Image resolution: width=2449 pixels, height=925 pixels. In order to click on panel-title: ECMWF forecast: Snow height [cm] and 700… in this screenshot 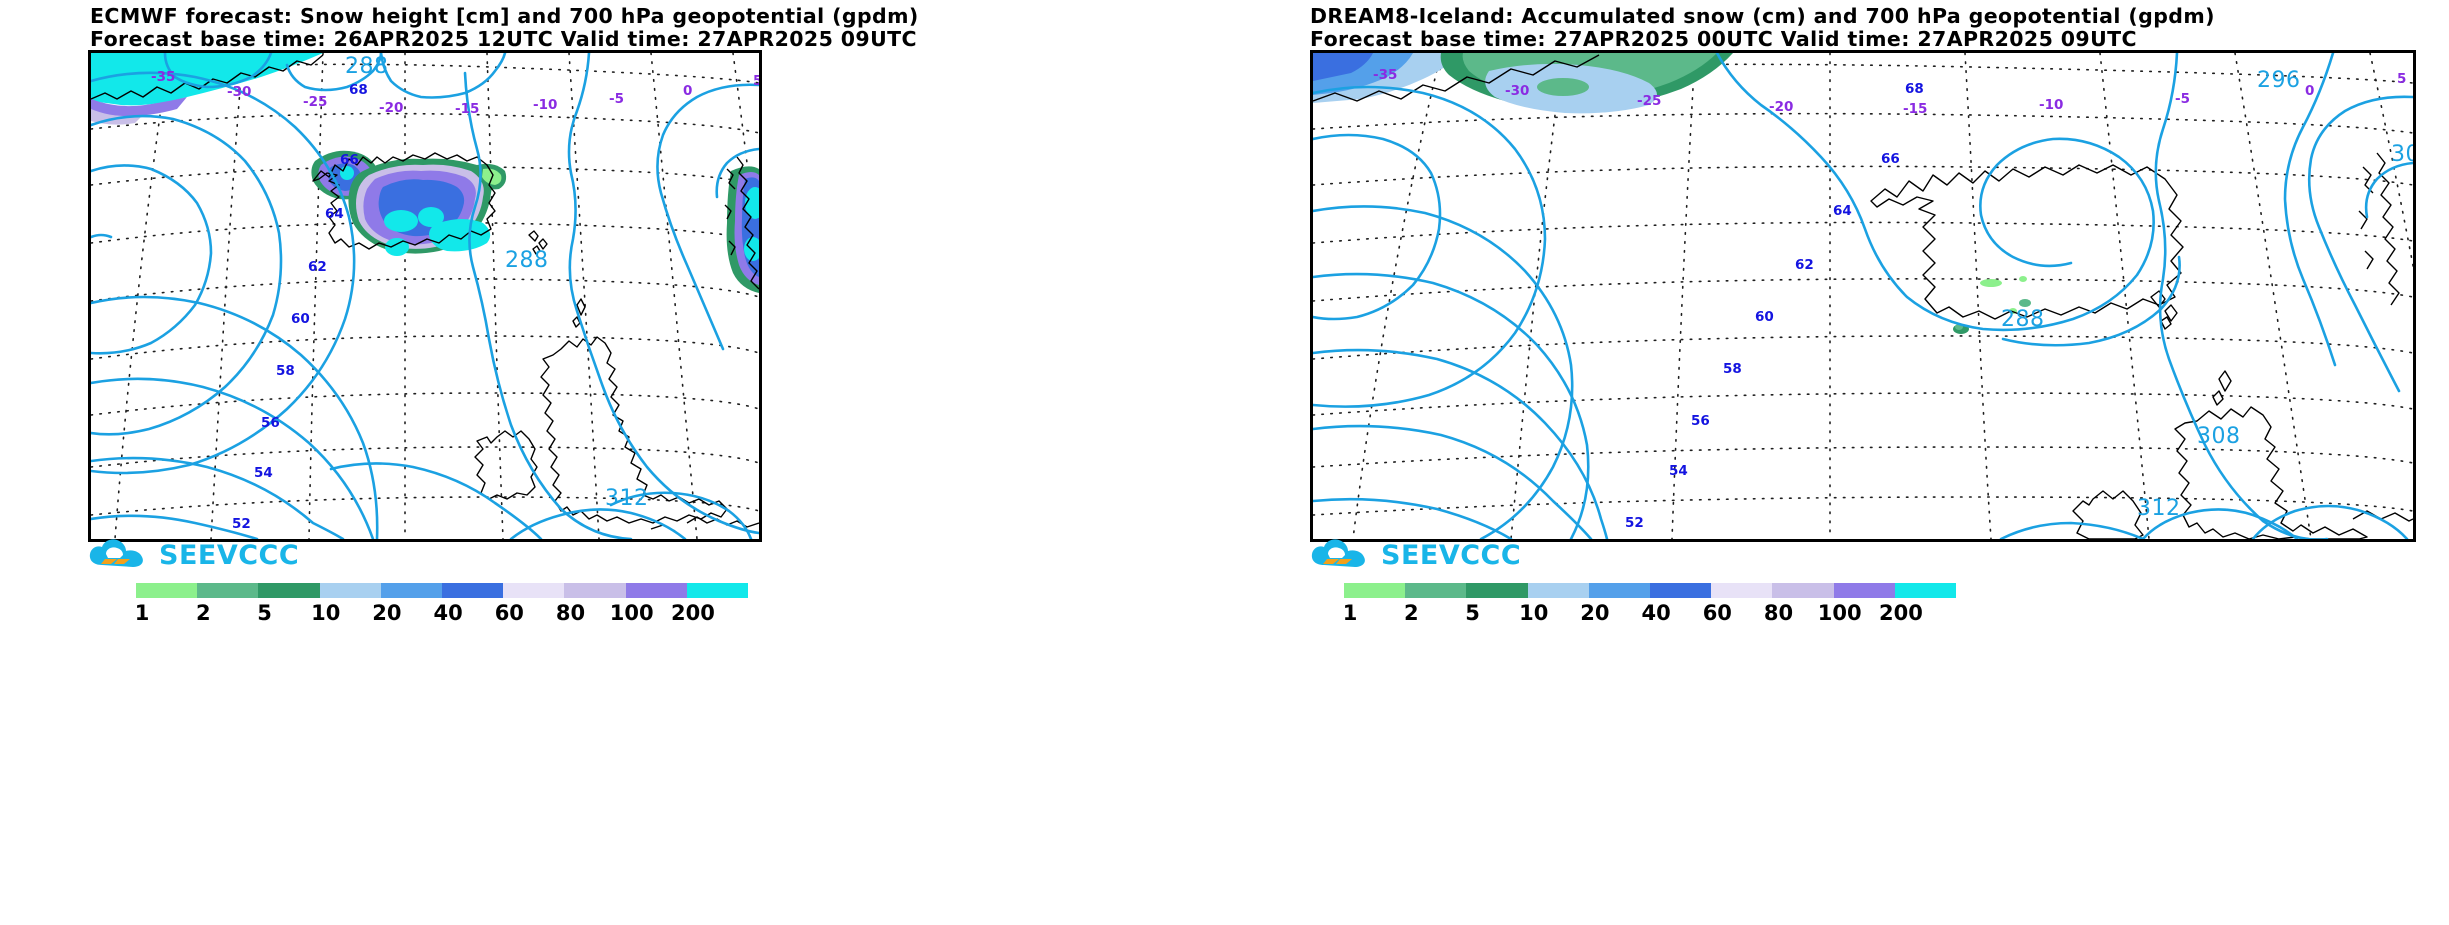, I will do `click(504, 16)`.